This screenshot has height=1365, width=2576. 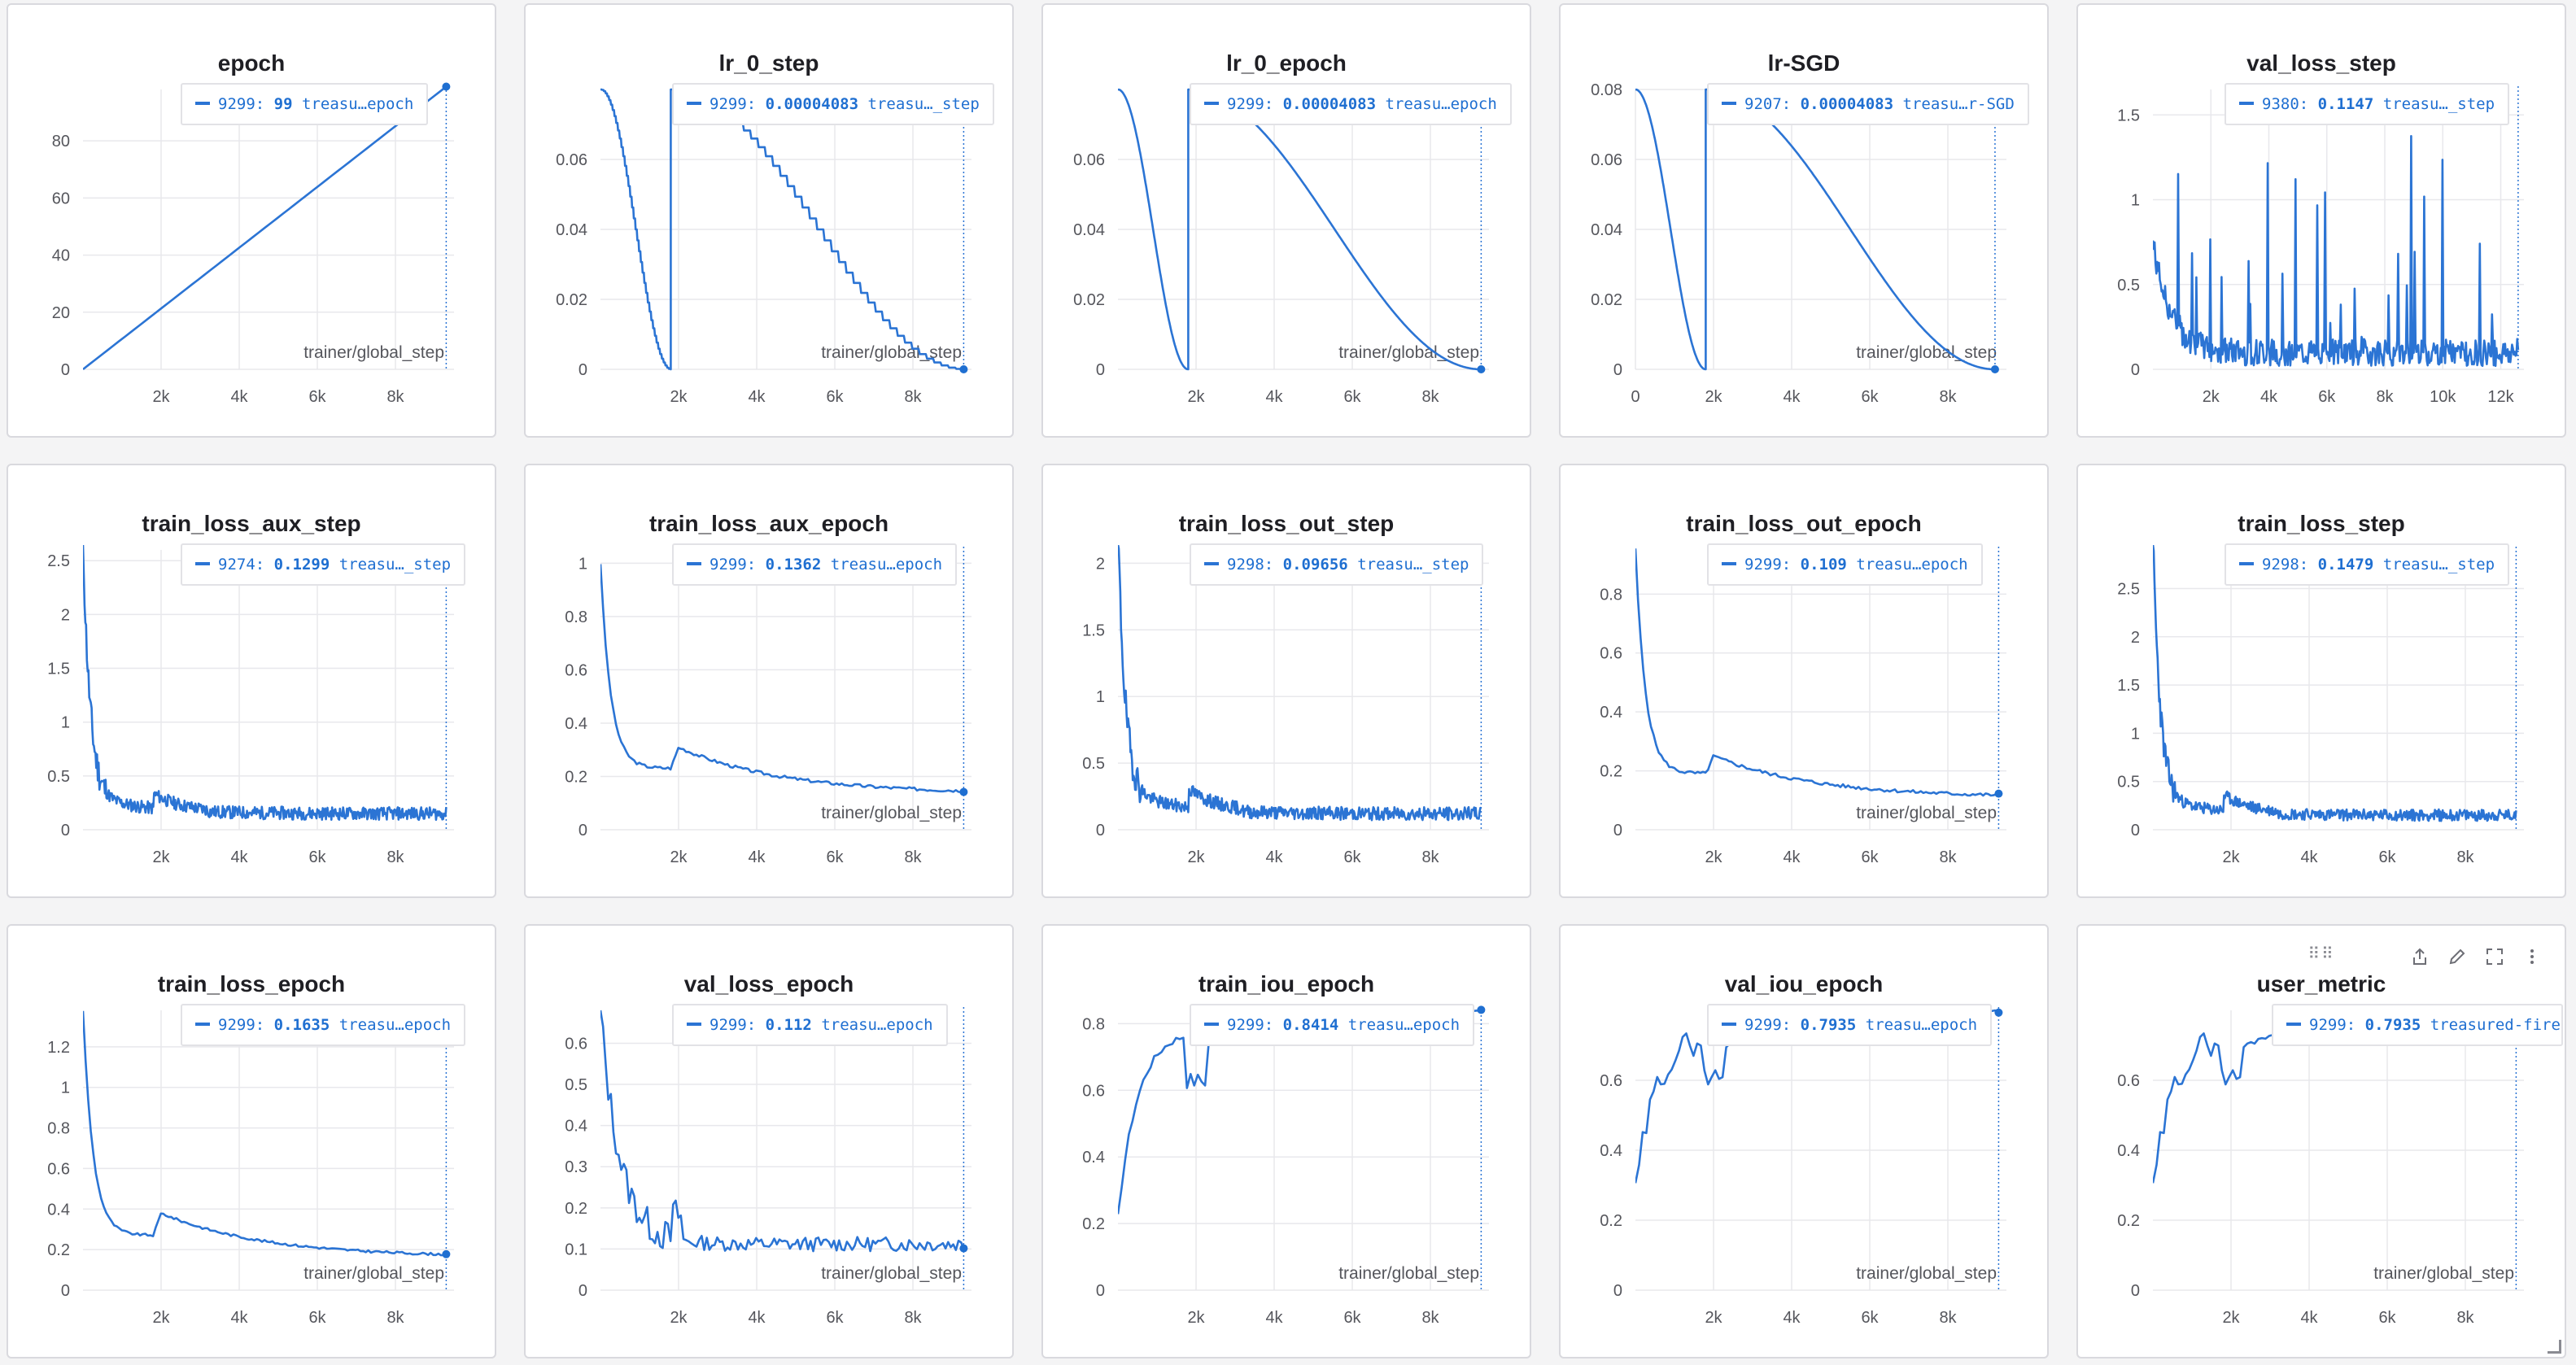 I want to click on resize-handle-icon, so click(x=2554, y=1347).